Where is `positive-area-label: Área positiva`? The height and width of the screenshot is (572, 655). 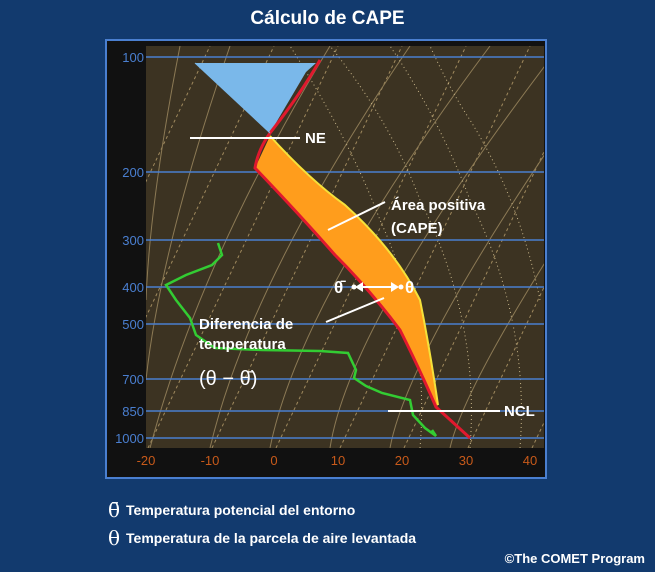
positive-area-label: Área positiva is located at coordinates (438, 205).